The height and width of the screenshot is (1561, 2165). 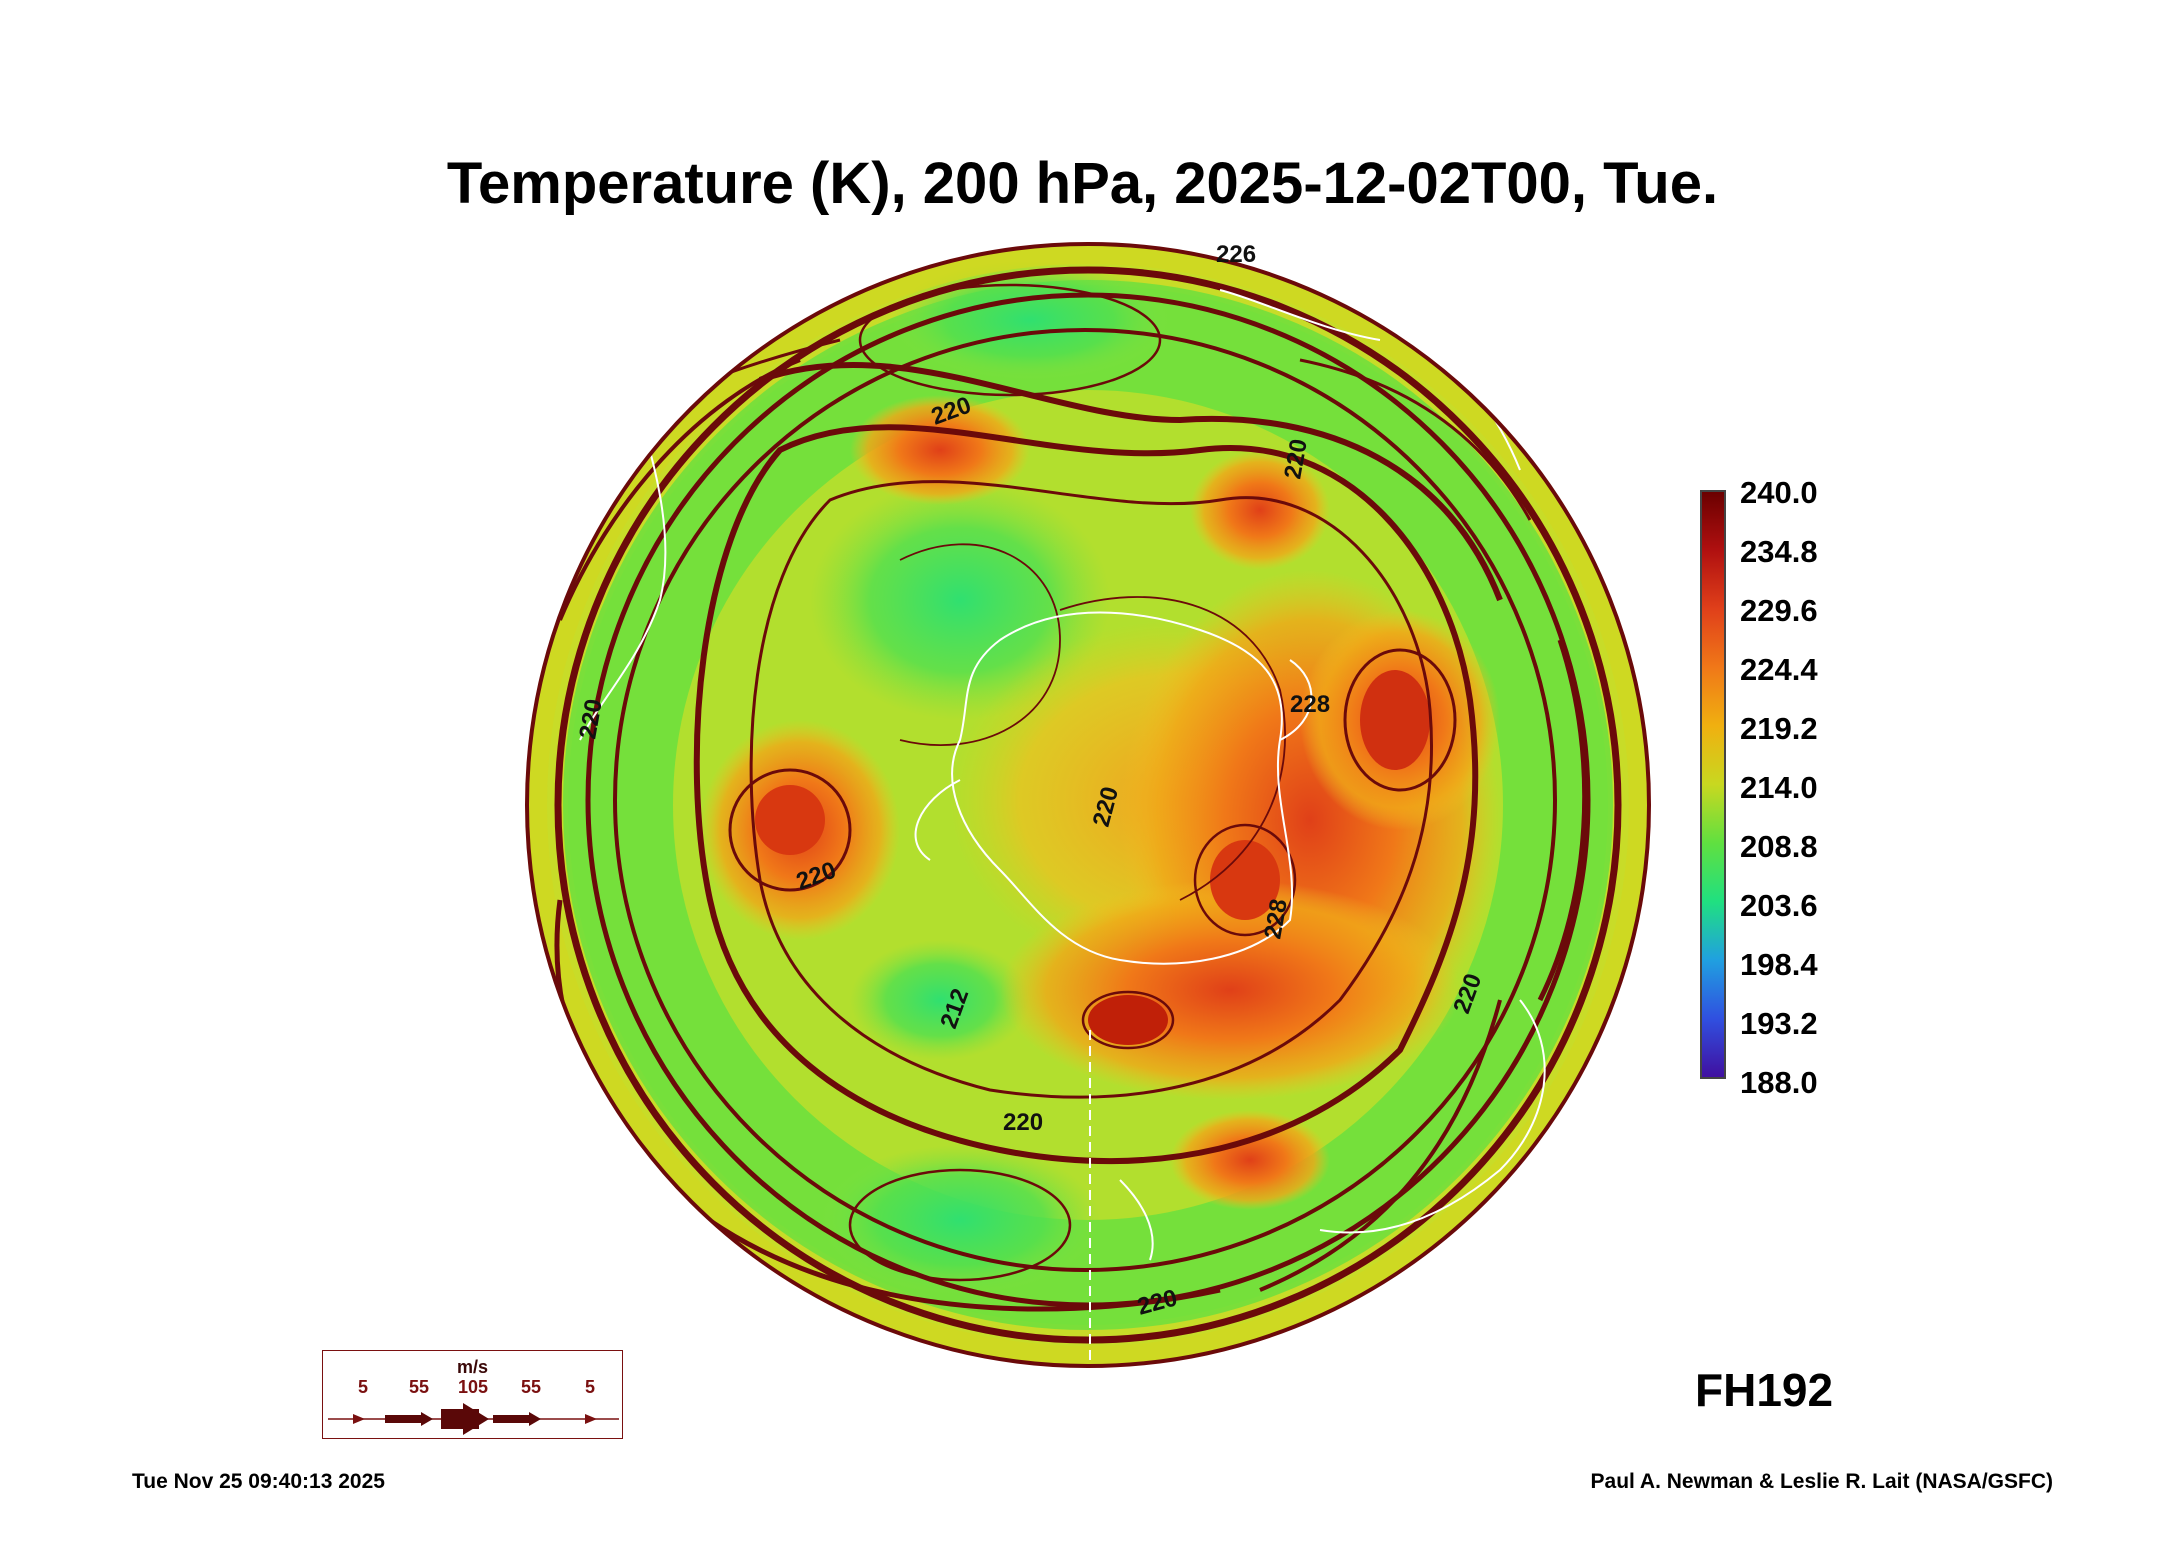 What do you see at coordinates (1779, 610) in the screenshot?
I see `colorbar-label: 229.6` at bounding box center [1779, 610].